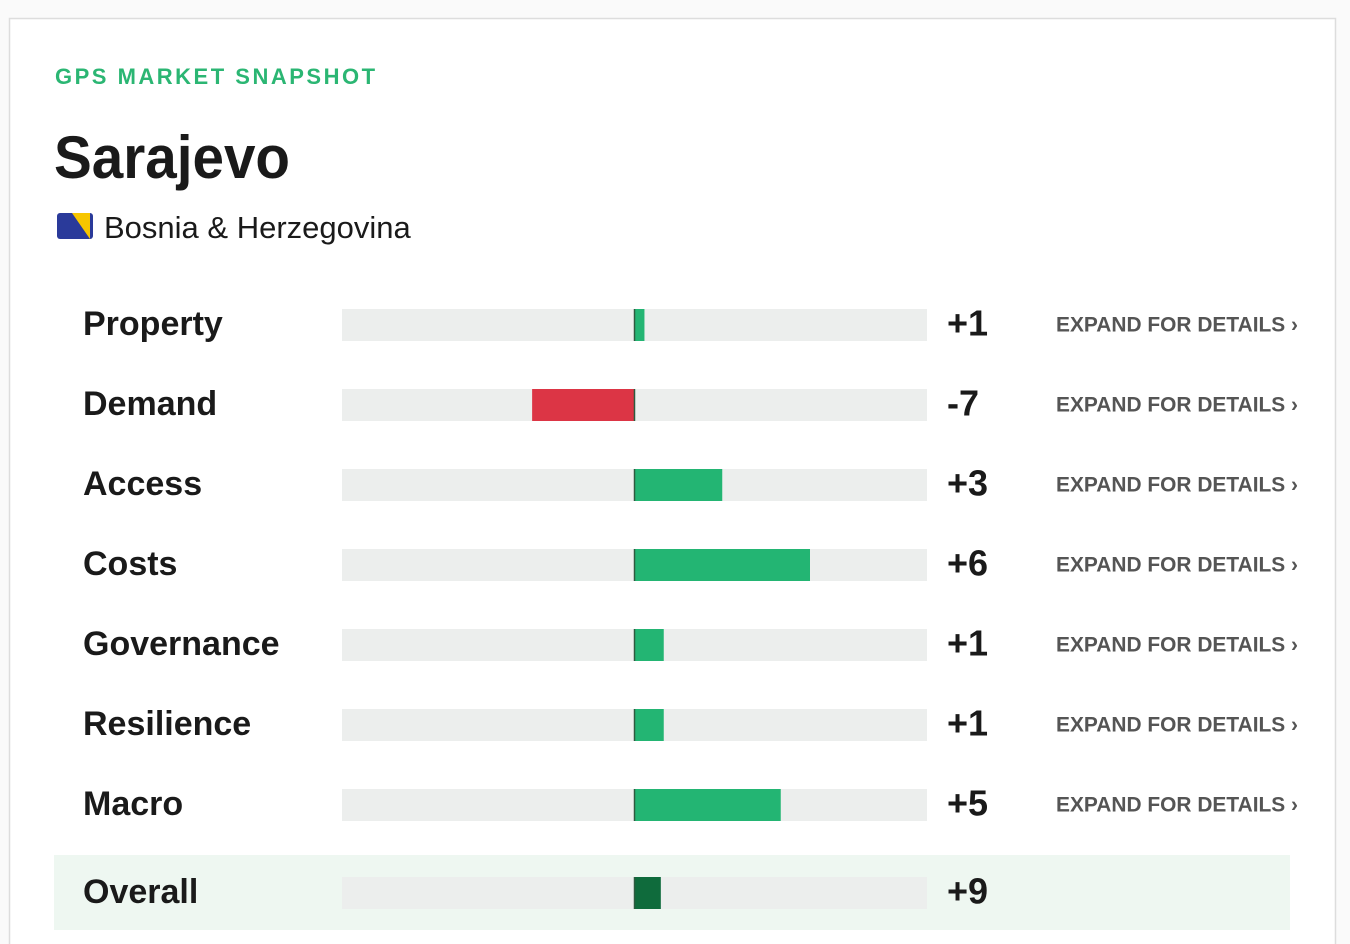 This screenshot has width=1350, height=944. I want to click on flag, so click(75, 226).